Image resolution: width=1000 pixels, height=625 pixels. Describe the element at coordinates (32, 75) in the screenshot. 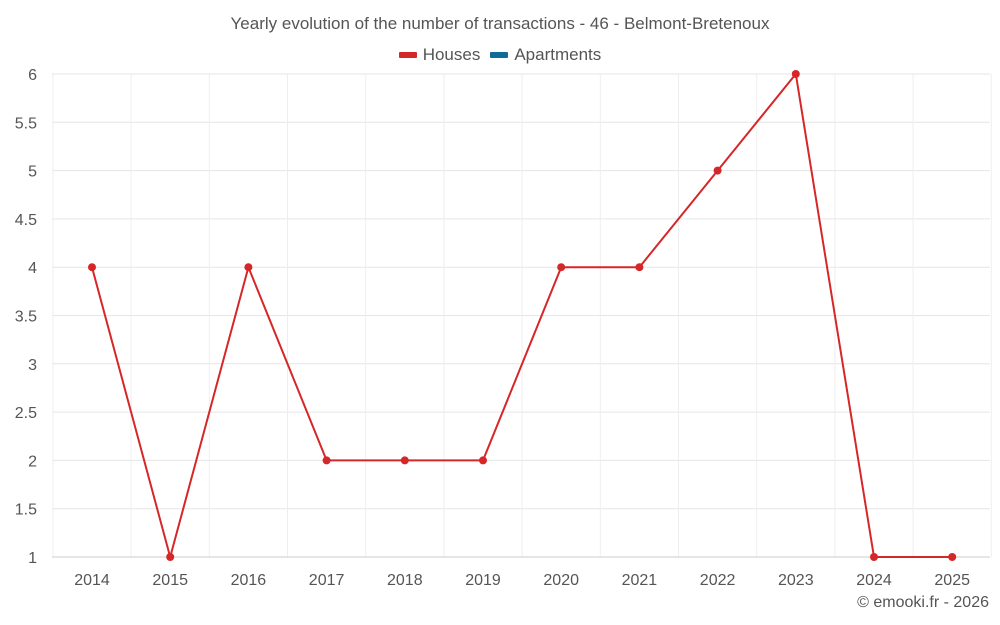

I see `y-tick-label: 6` at that location.